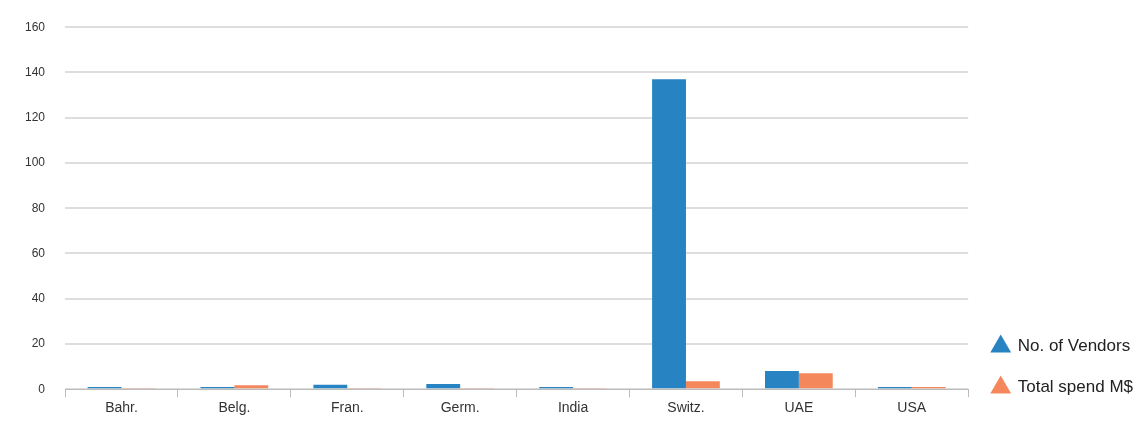 Image resolution: width=1145 pixels, height=422 pixels. I want to click on y-tick-label: 100, so click(35, 162).